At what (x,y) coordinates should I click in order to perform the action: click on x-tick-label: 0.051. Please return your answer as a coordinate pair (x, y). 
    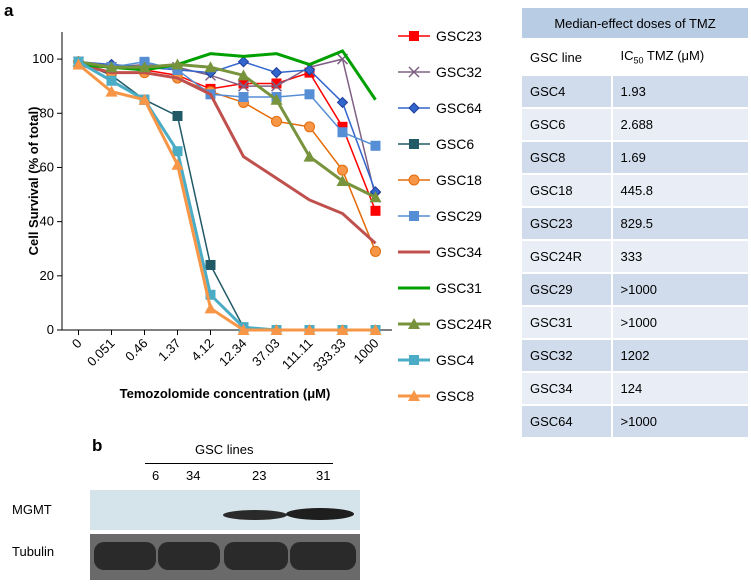
    Looking at the image, I should click on (101, 353).